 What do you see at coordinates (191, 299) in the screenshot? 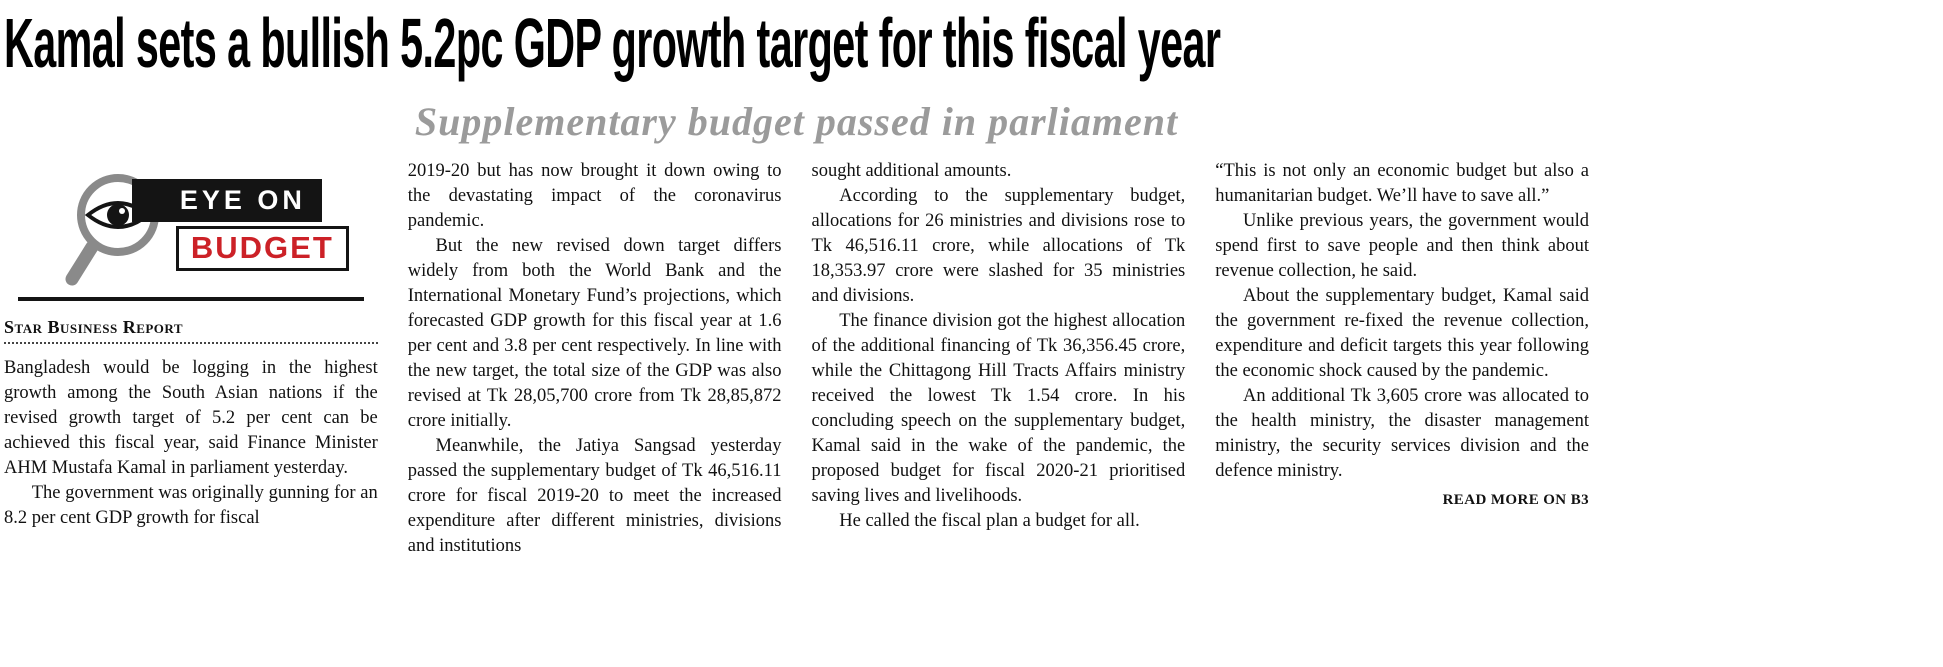
I see `logo-underline` at bounding box center [191, 299].